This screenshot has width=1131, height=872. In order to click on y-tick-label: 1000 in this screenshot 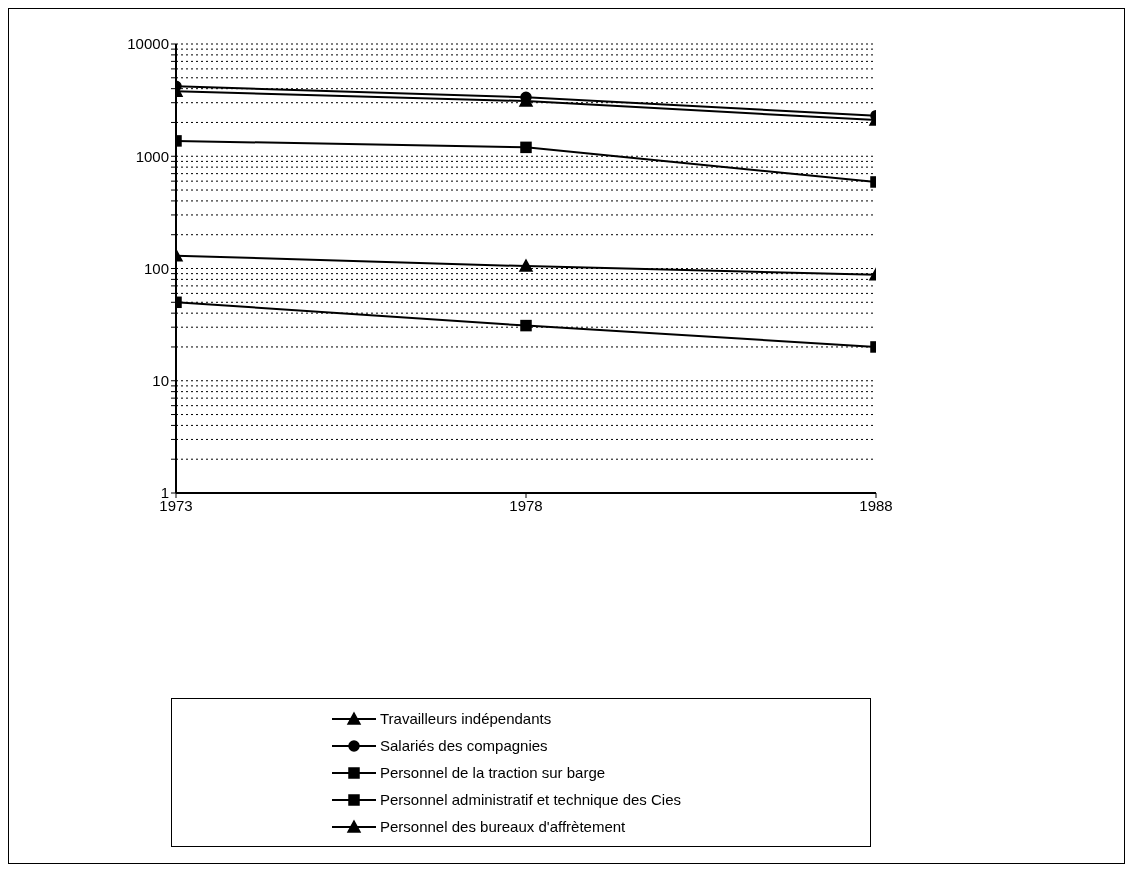, I will do `click(152, 156)`.